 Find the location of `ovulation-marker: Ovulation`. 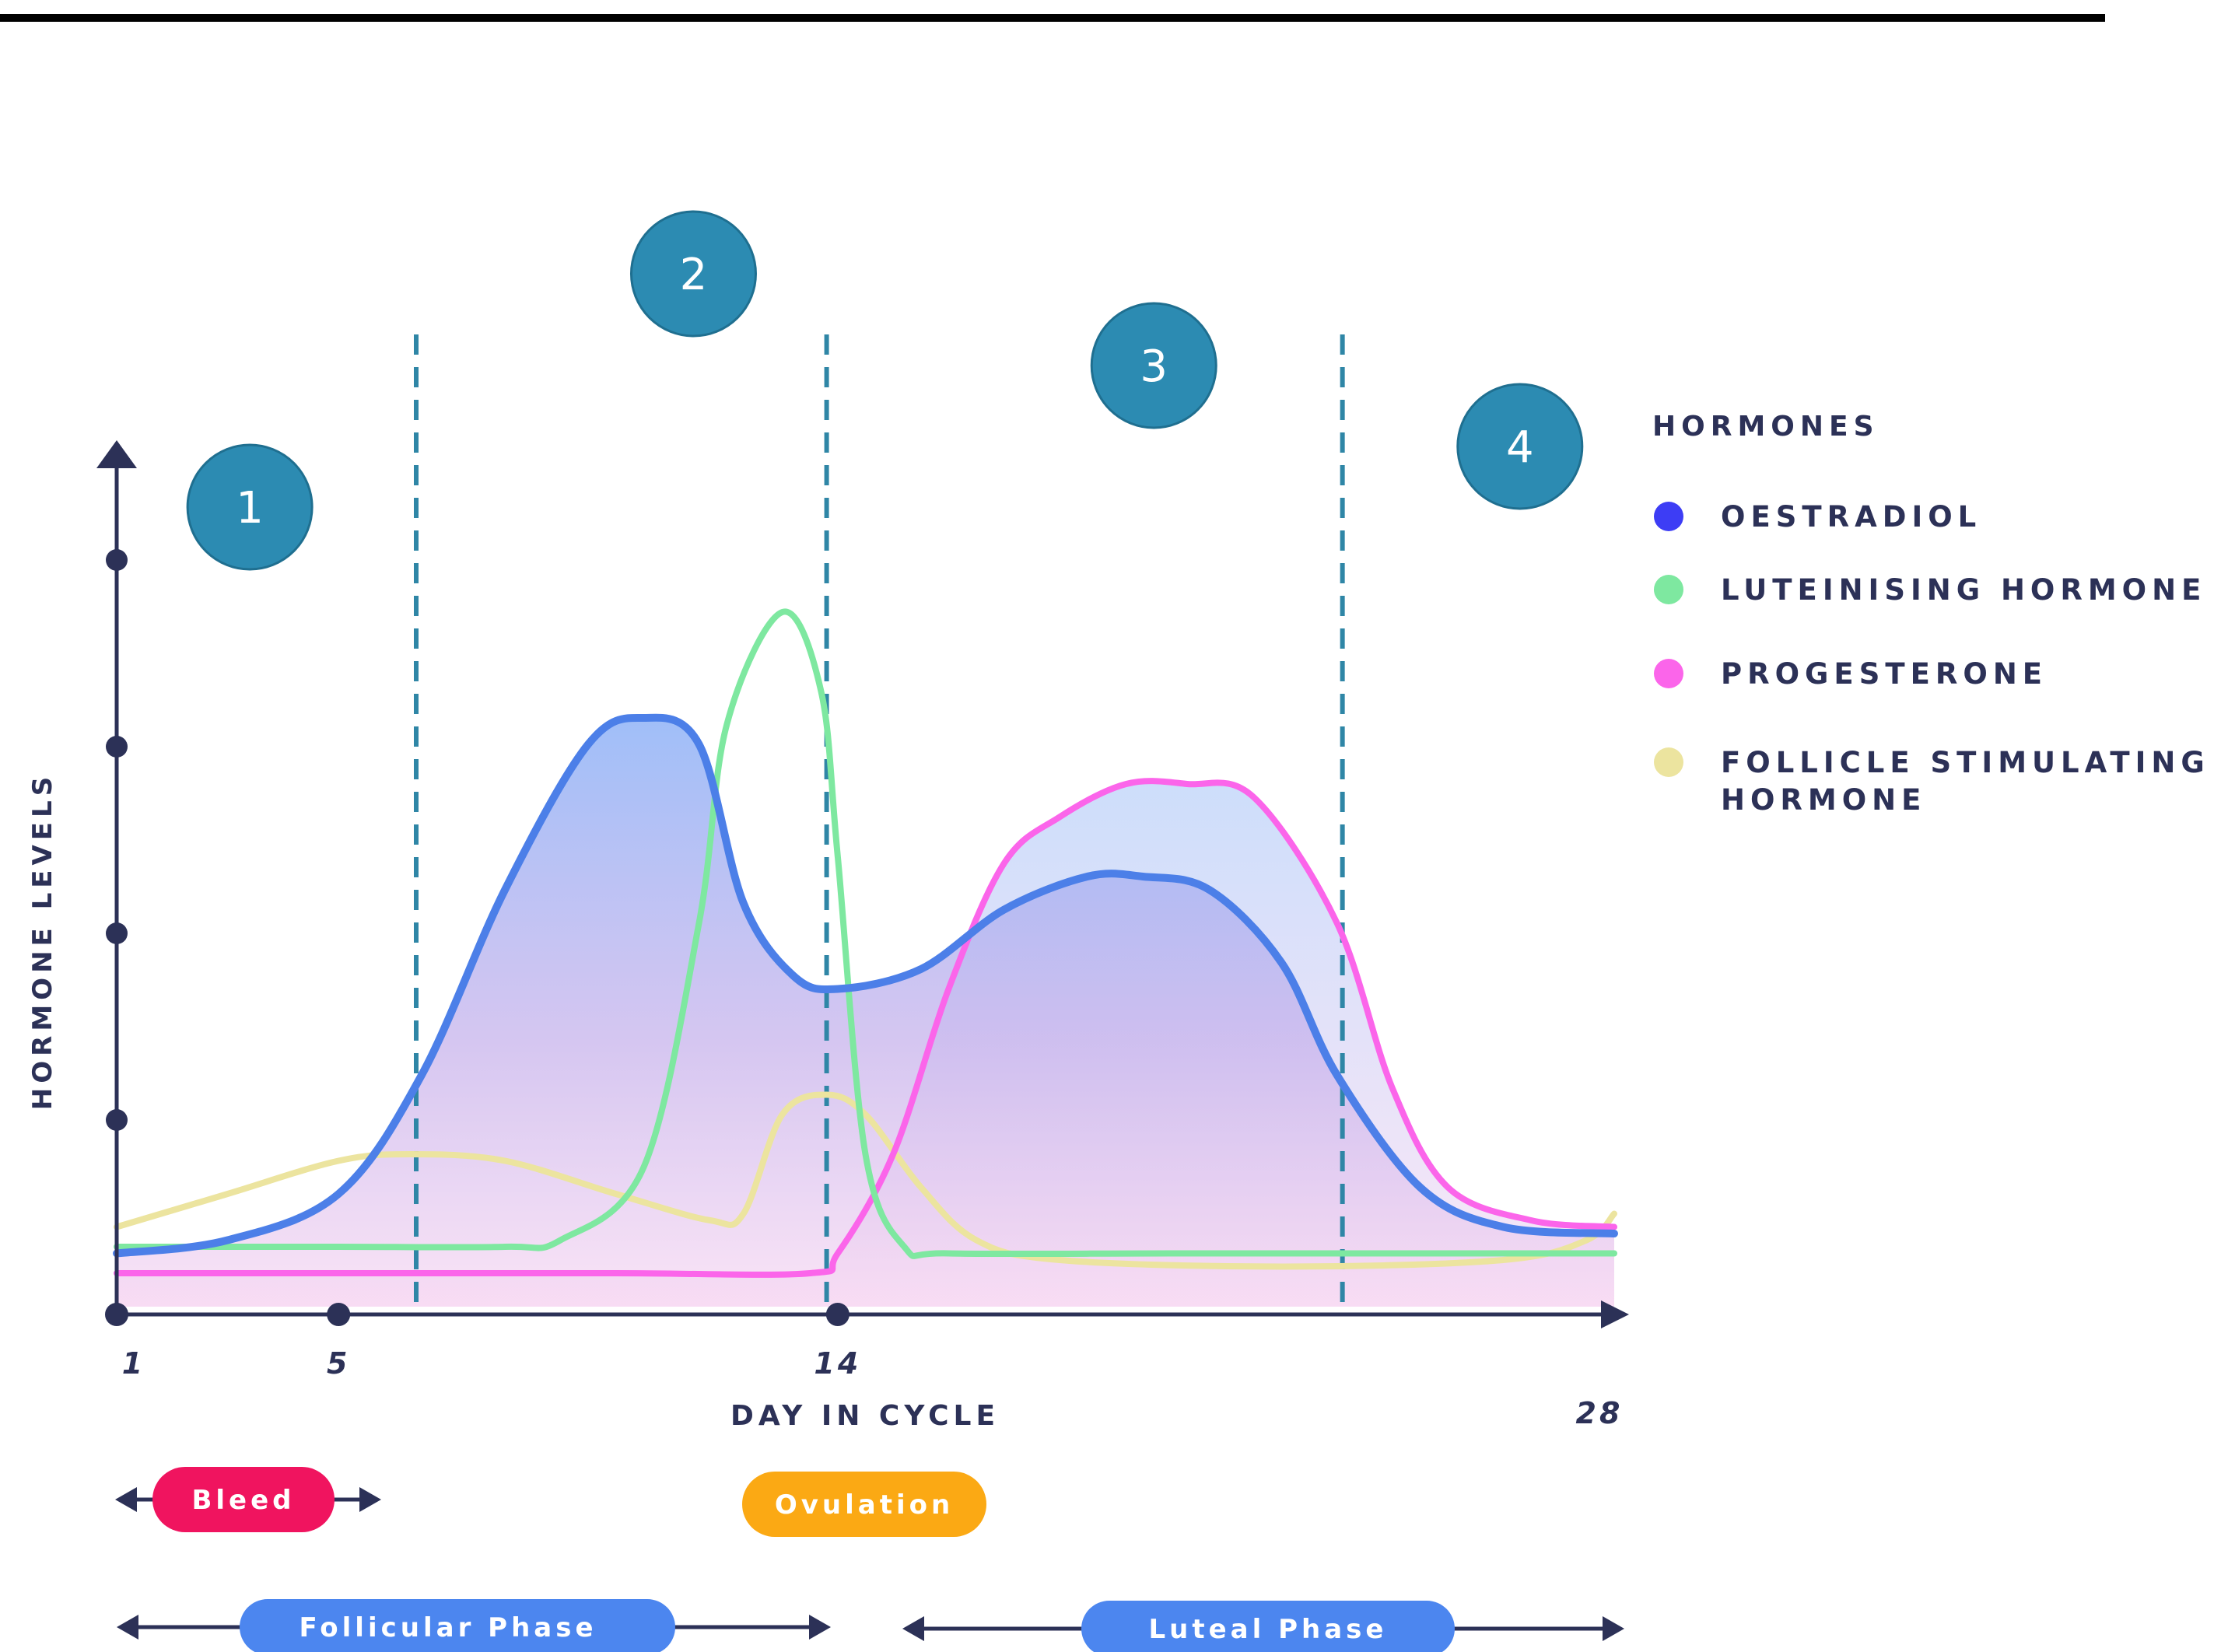

ovulation-marker: Ovulation is located at coordinates (864, 1504).